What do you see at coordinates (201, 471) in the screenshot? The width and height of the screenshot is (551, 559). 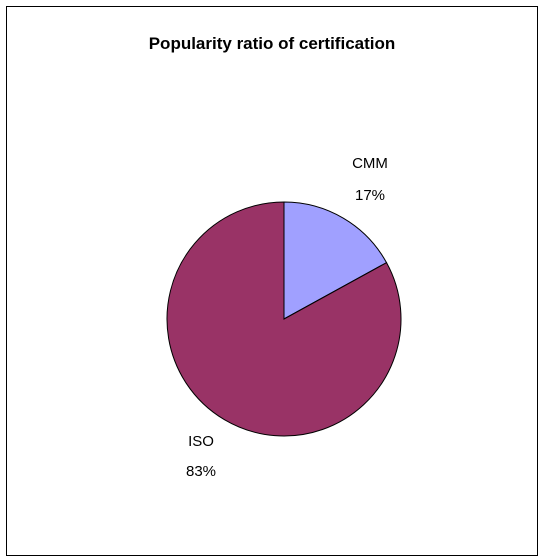 I see `slice-percent-iso: 83%` at bounding box center [201, 471].